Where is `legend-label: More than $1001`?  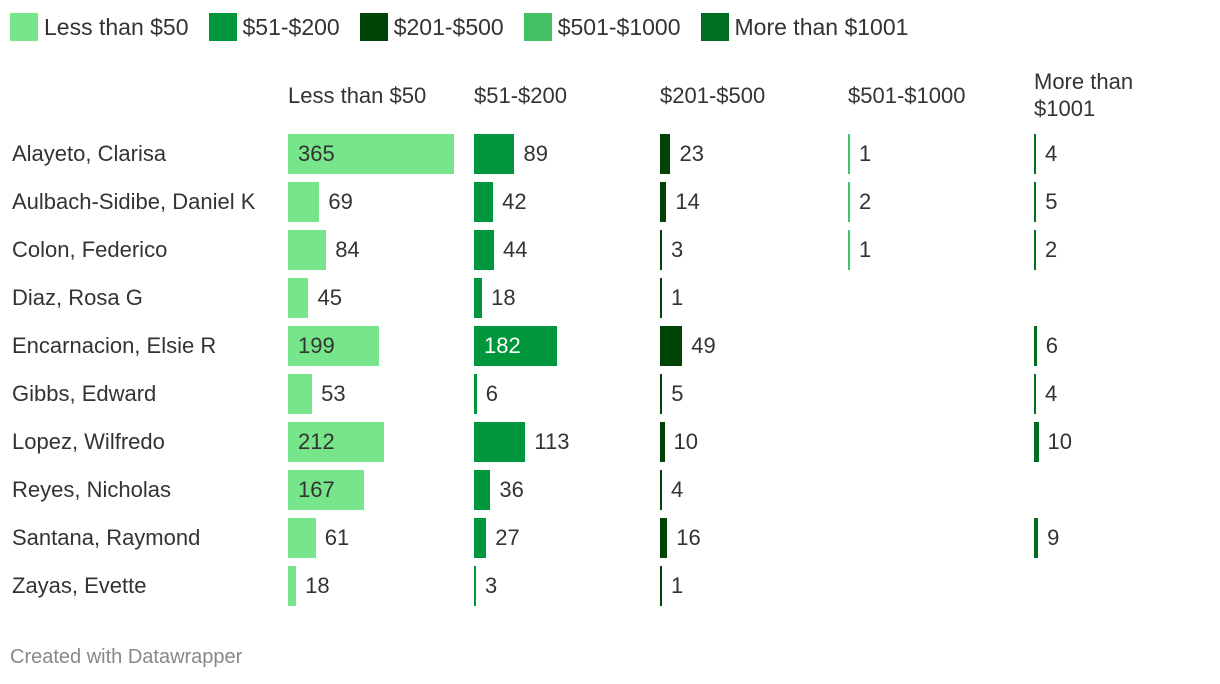
legend-label: More than $1001 is located at coordinates (821, 26).